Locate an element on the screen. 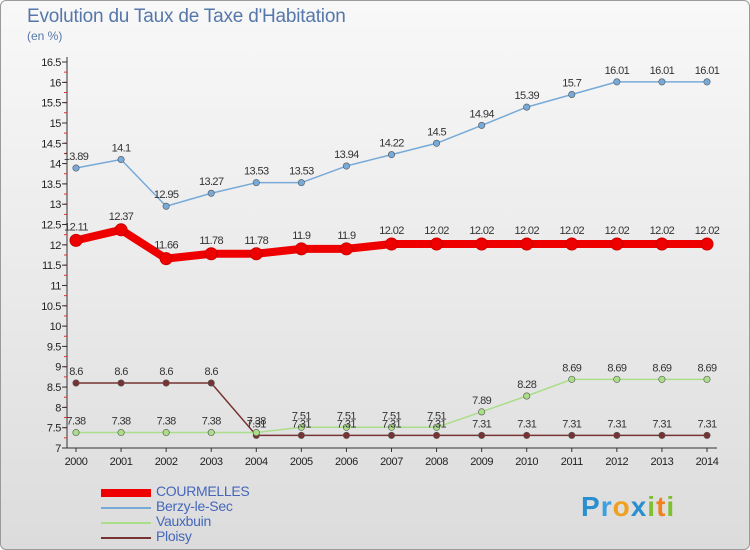 This screenshot has height=550, width=750. y-tick-label: 10.5 is located at coordinates (51, 307).